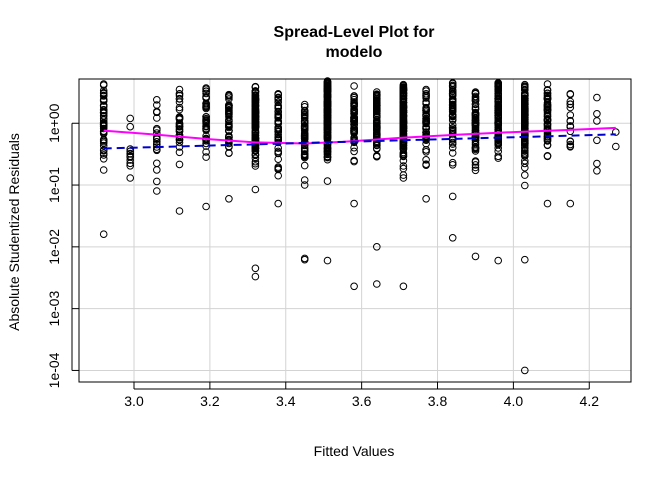 The height and width of the screenshot is (480, 672). Describe the element at coordinates (210, 401) in the screenshot. I see `x-tick-label: 3.2` at that location.